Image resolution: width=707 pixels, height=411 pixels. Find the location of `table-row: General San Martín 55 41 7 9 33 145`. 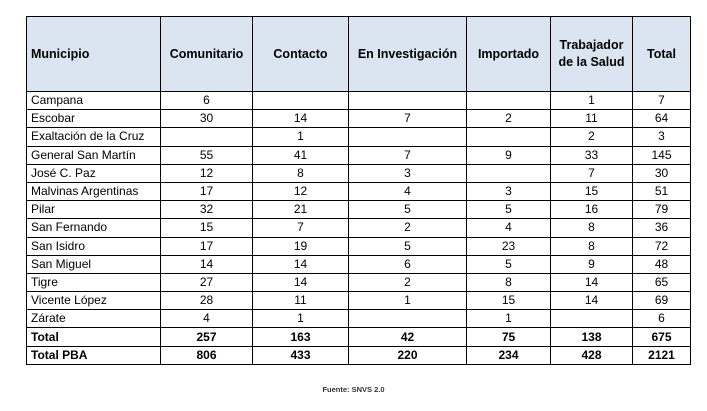

table-row: General San Martín 55 41 7 9 33 145 is located at coordinates (358, 155).